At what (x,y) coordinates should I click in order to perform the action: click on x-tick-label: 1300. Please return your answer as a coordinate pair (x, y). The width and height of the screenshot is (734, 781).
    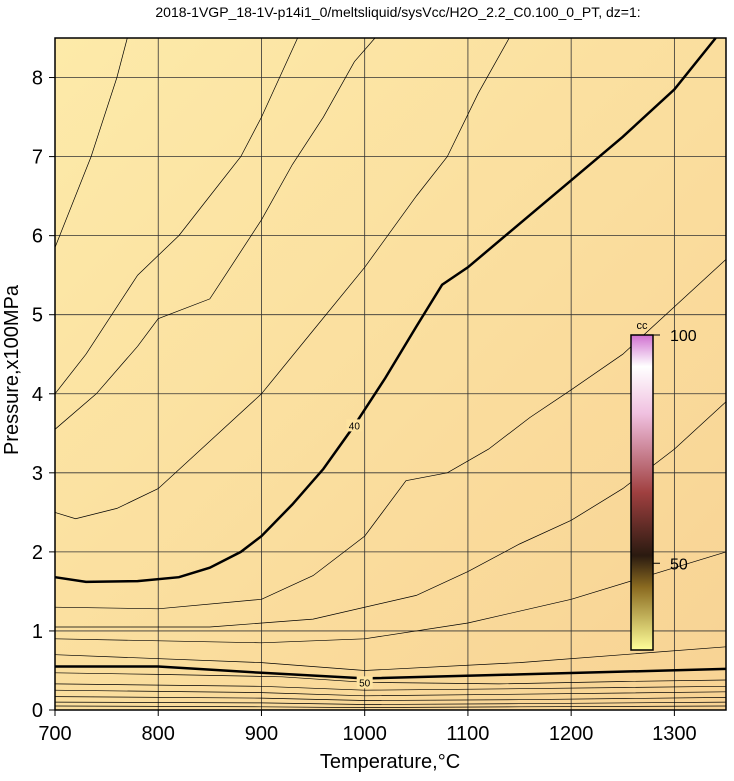
    Looking at the image, I should click on (674, 734).